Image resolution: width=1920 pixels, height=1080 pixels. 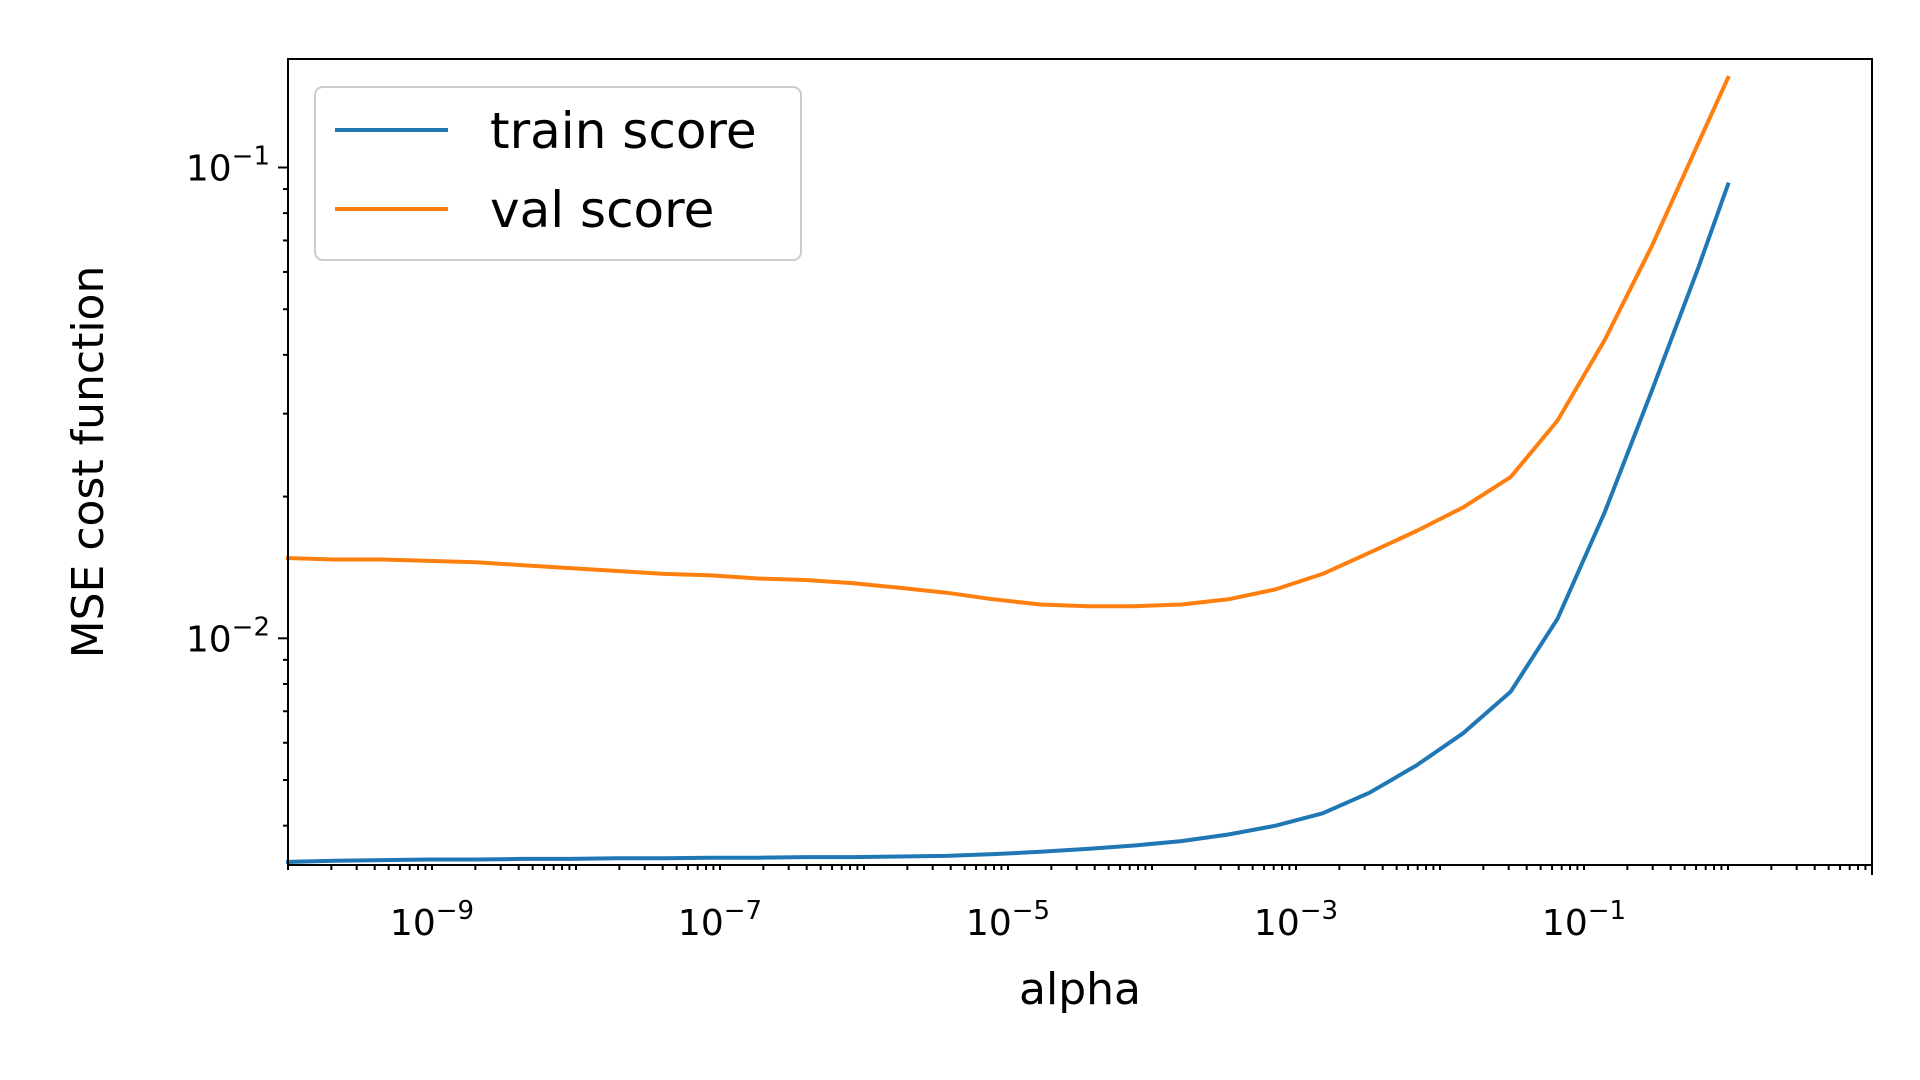 What do you see at coordinates (432, 920) in the screenshot?
I see `x-tick-label: 10⁻⁹` at bounding box center [432, 920].